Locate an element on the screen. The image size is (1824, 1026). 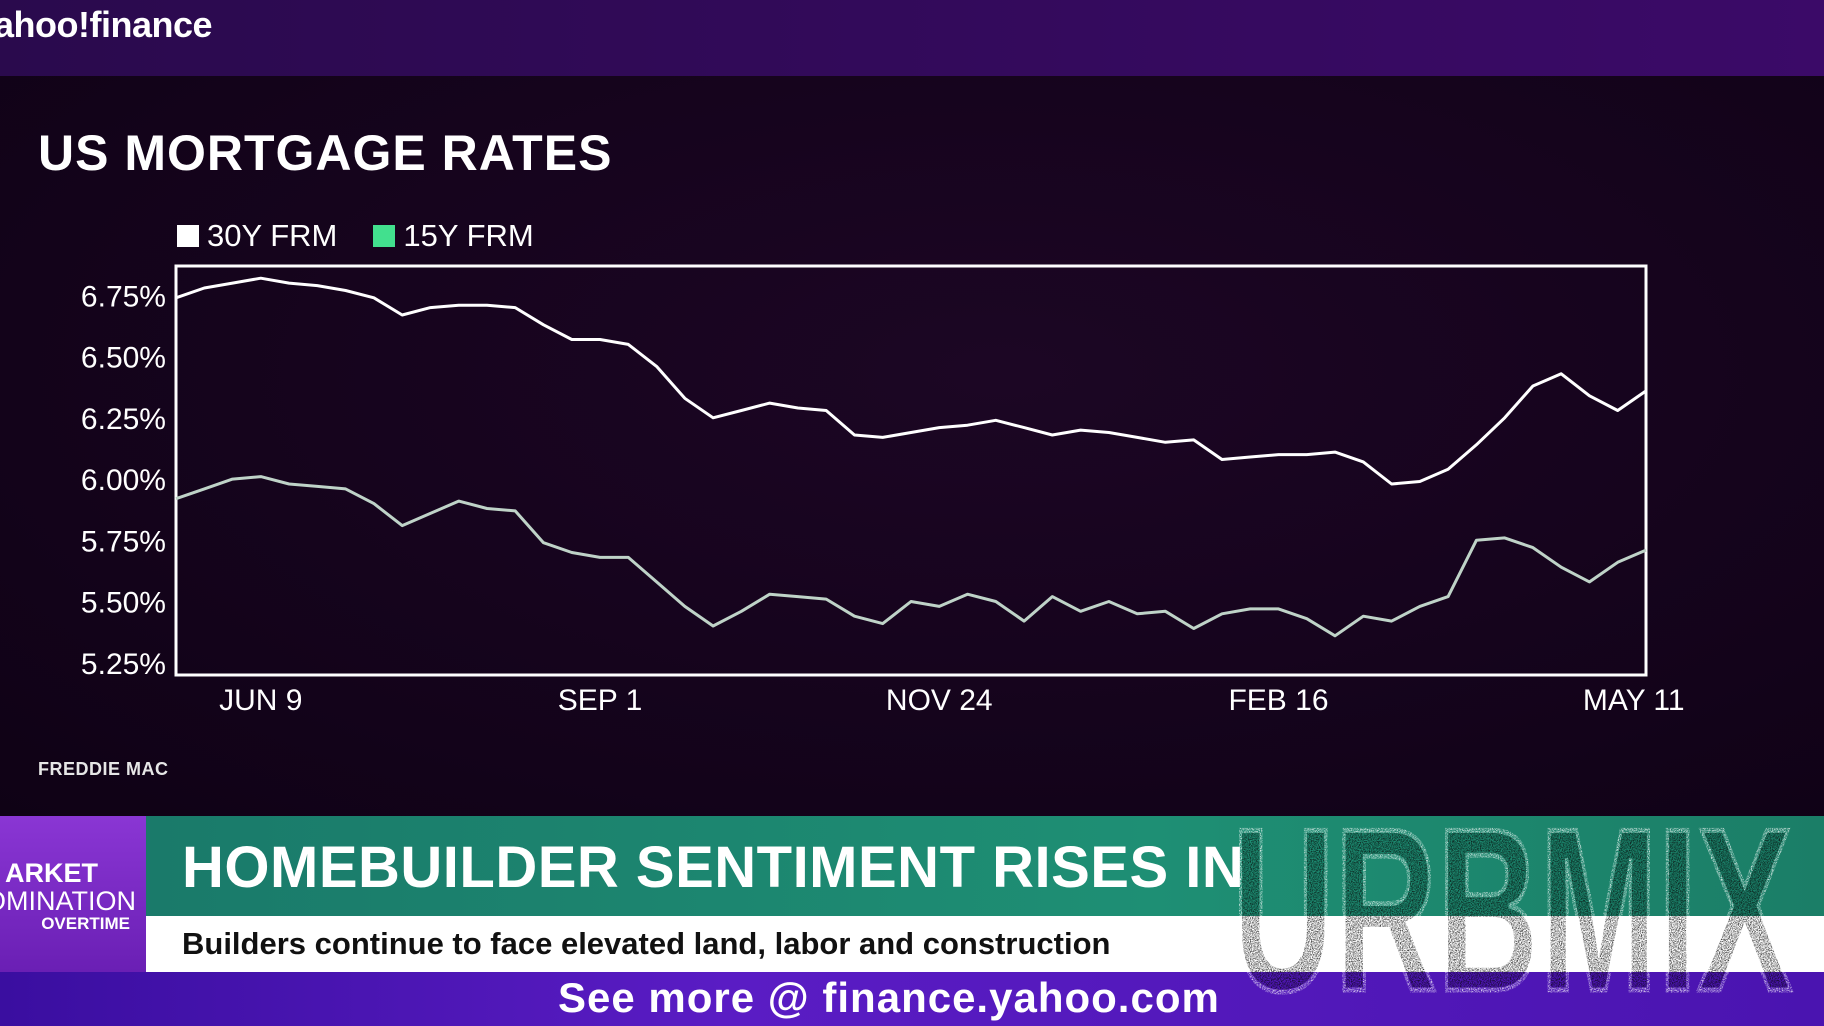
show-branding: ARKET OMINATION OVERTIME is located at coordinates (73, 894).